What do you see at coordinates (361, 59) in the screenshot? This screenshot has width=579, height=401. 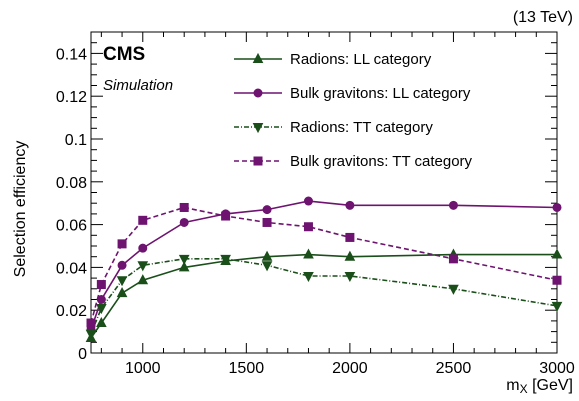 I see `legend-label: Radions: LL category` at bounding box center [361, 59].